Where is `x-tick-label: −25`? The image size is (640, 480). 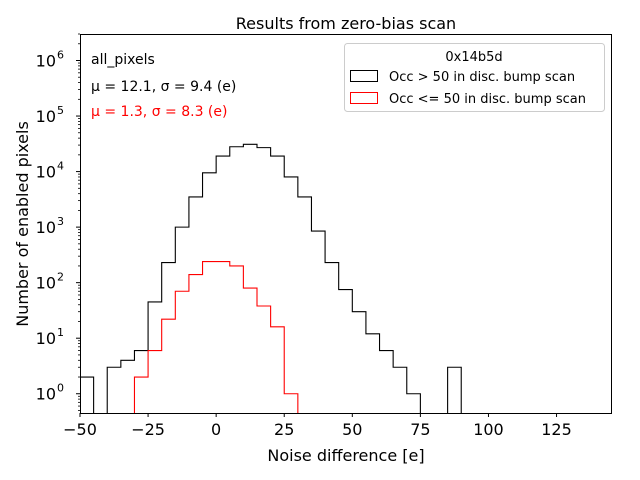
x-tick-label: −25 is located at coordinates (148, 429).